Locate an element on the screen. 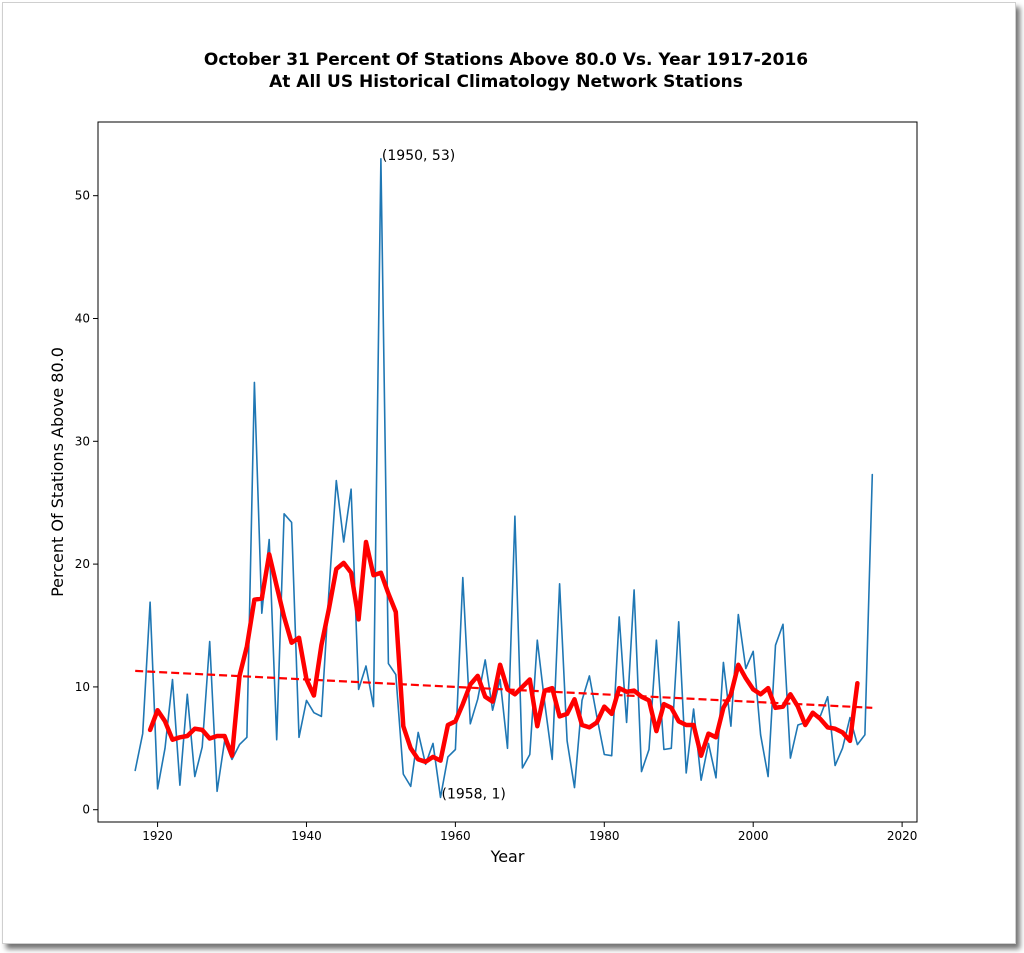  series-line-dashed is located at coordinates (504, 689).